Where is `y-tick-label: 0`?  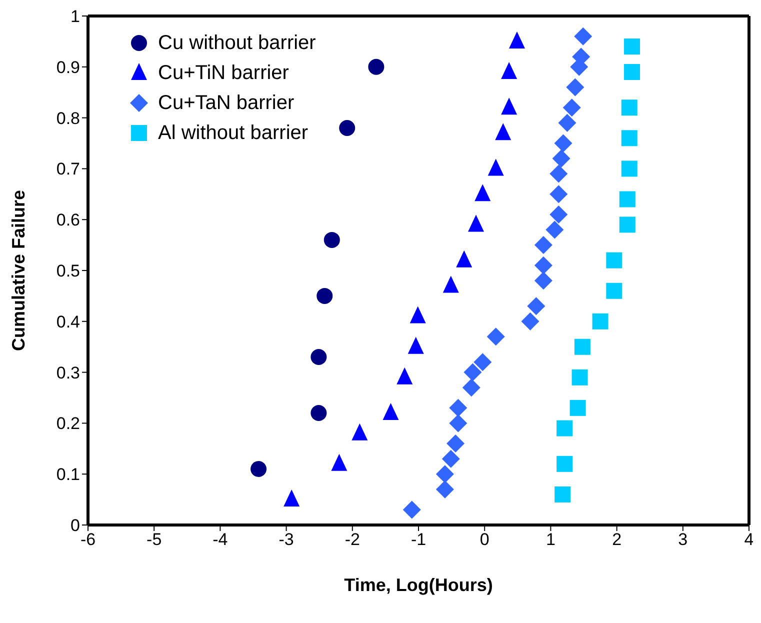 y-tick-label: 0 is located at coordinates (75, 526).